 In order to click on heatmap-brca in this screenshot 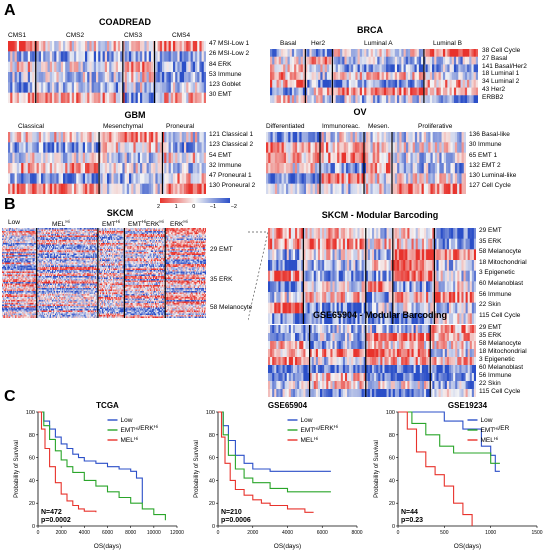, I will do `click(374, 76)`.